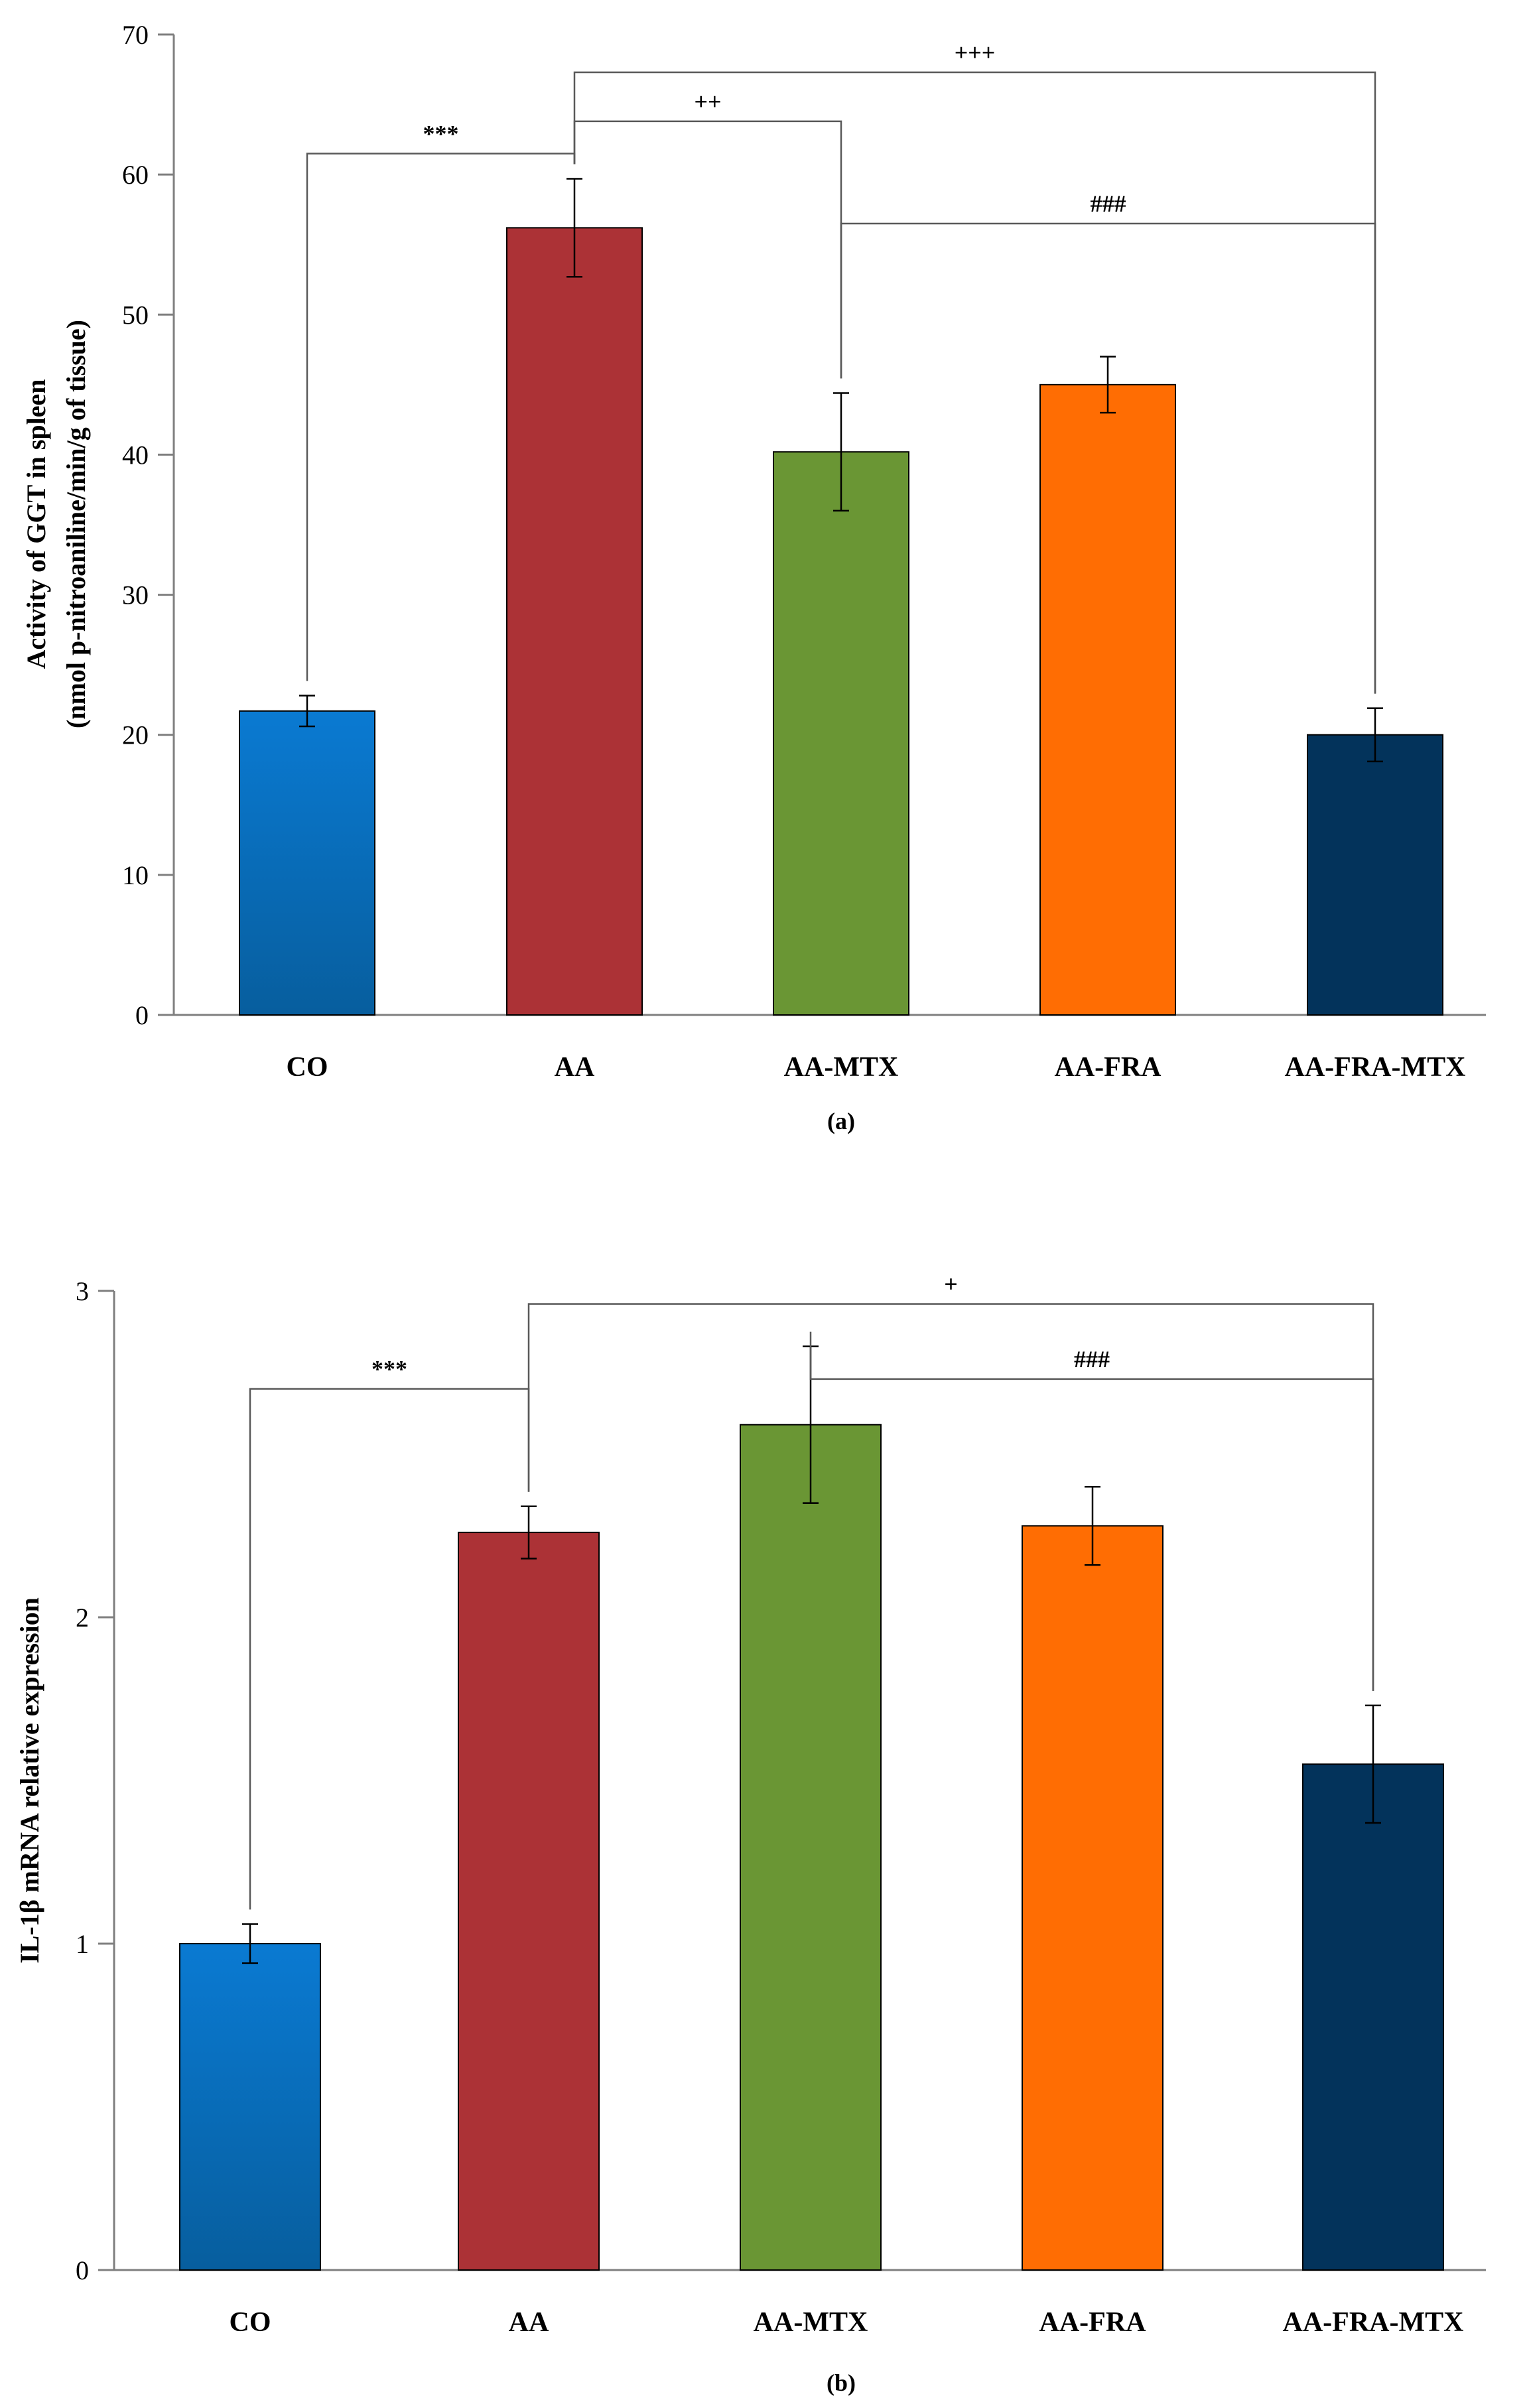 Image resolution: width=1529 pixels, height=2408 pixels. I want to click on y-axis-label: IL-1β mRNA relative expression, so click(29, 1780).